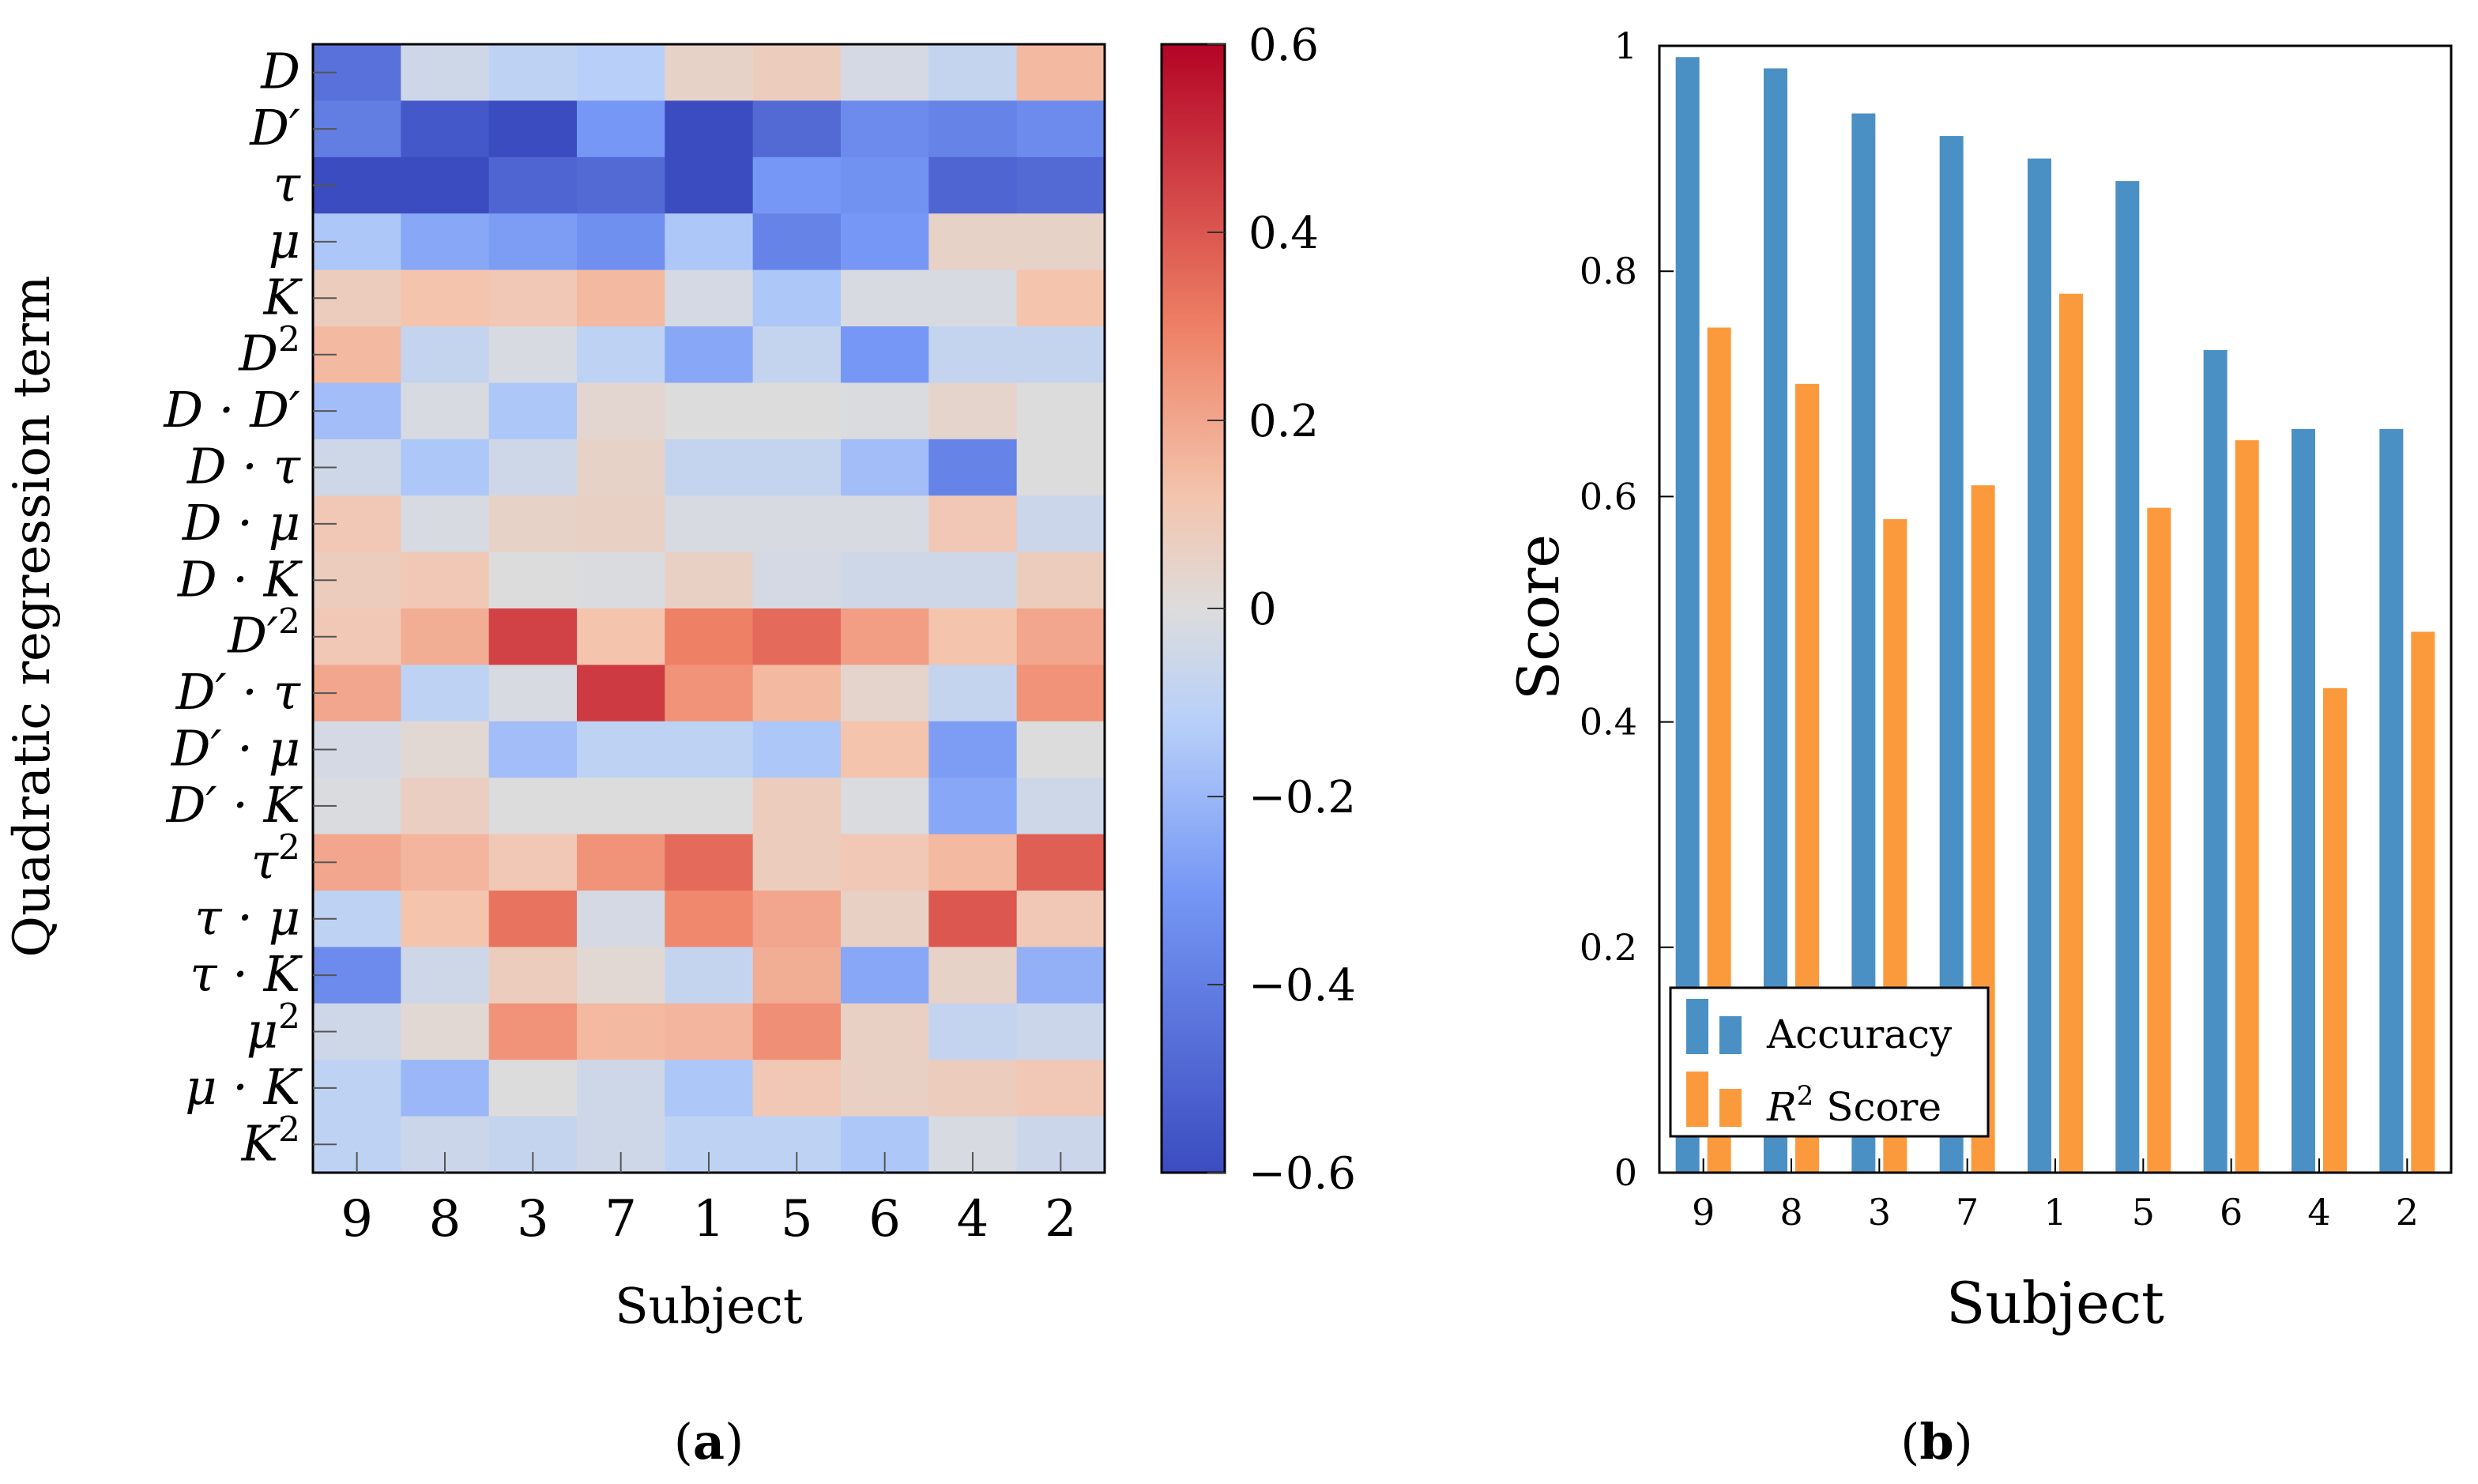 This screenshot has width=2478, height=1484. I want to click on colorbar-tick-label: 0.6, so click(1283, 45).